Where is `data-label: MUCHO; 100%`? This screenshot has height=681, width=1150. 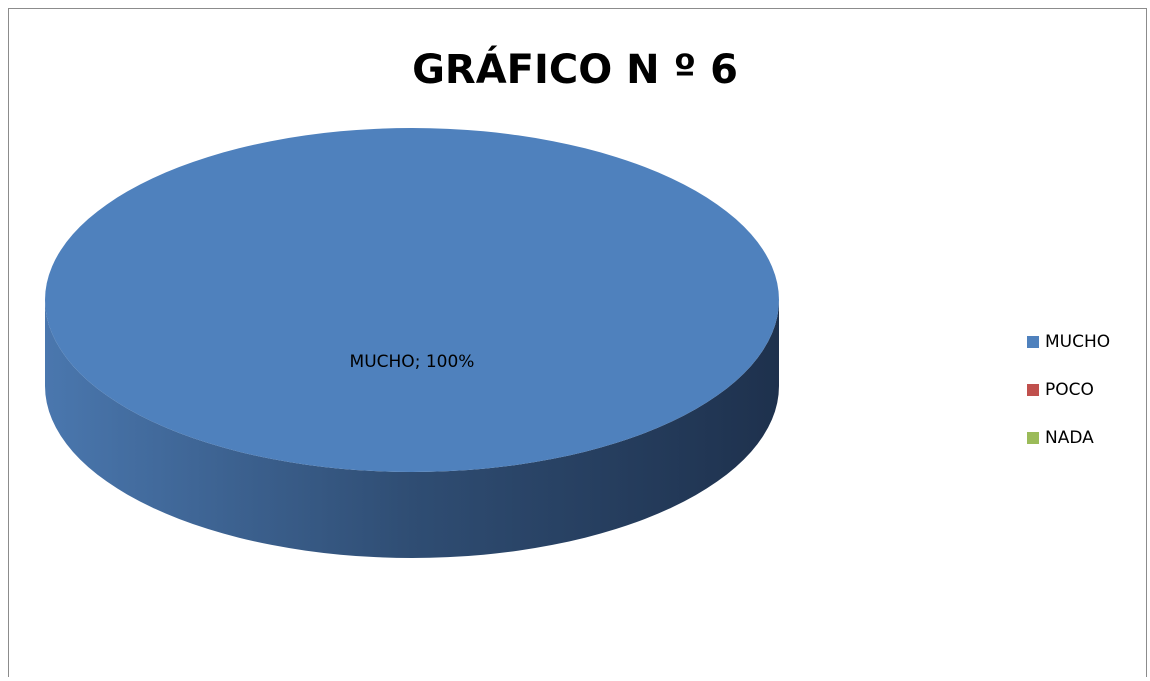 data-label: MUCHO; 100% is located at coordinates (412, 362).